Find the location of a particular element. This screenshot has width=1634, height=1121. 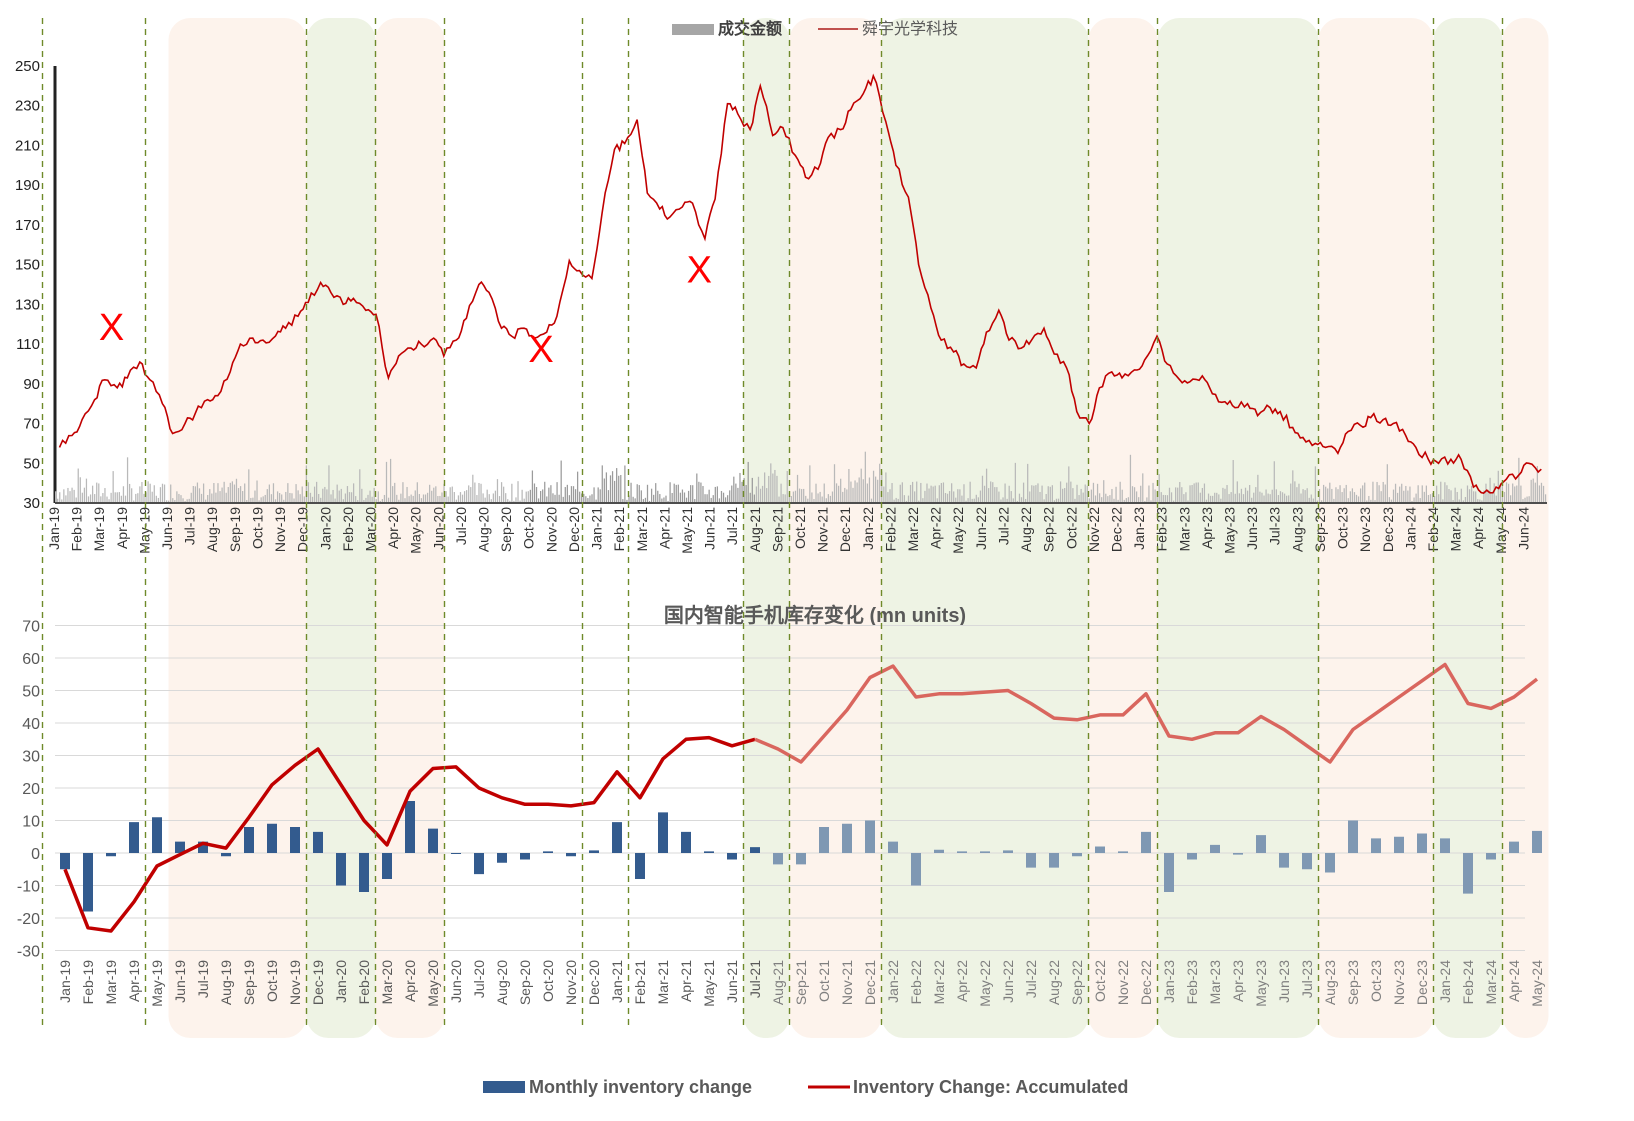

x-tick-label: Aug-22 is located at coordinates (1026, 529).